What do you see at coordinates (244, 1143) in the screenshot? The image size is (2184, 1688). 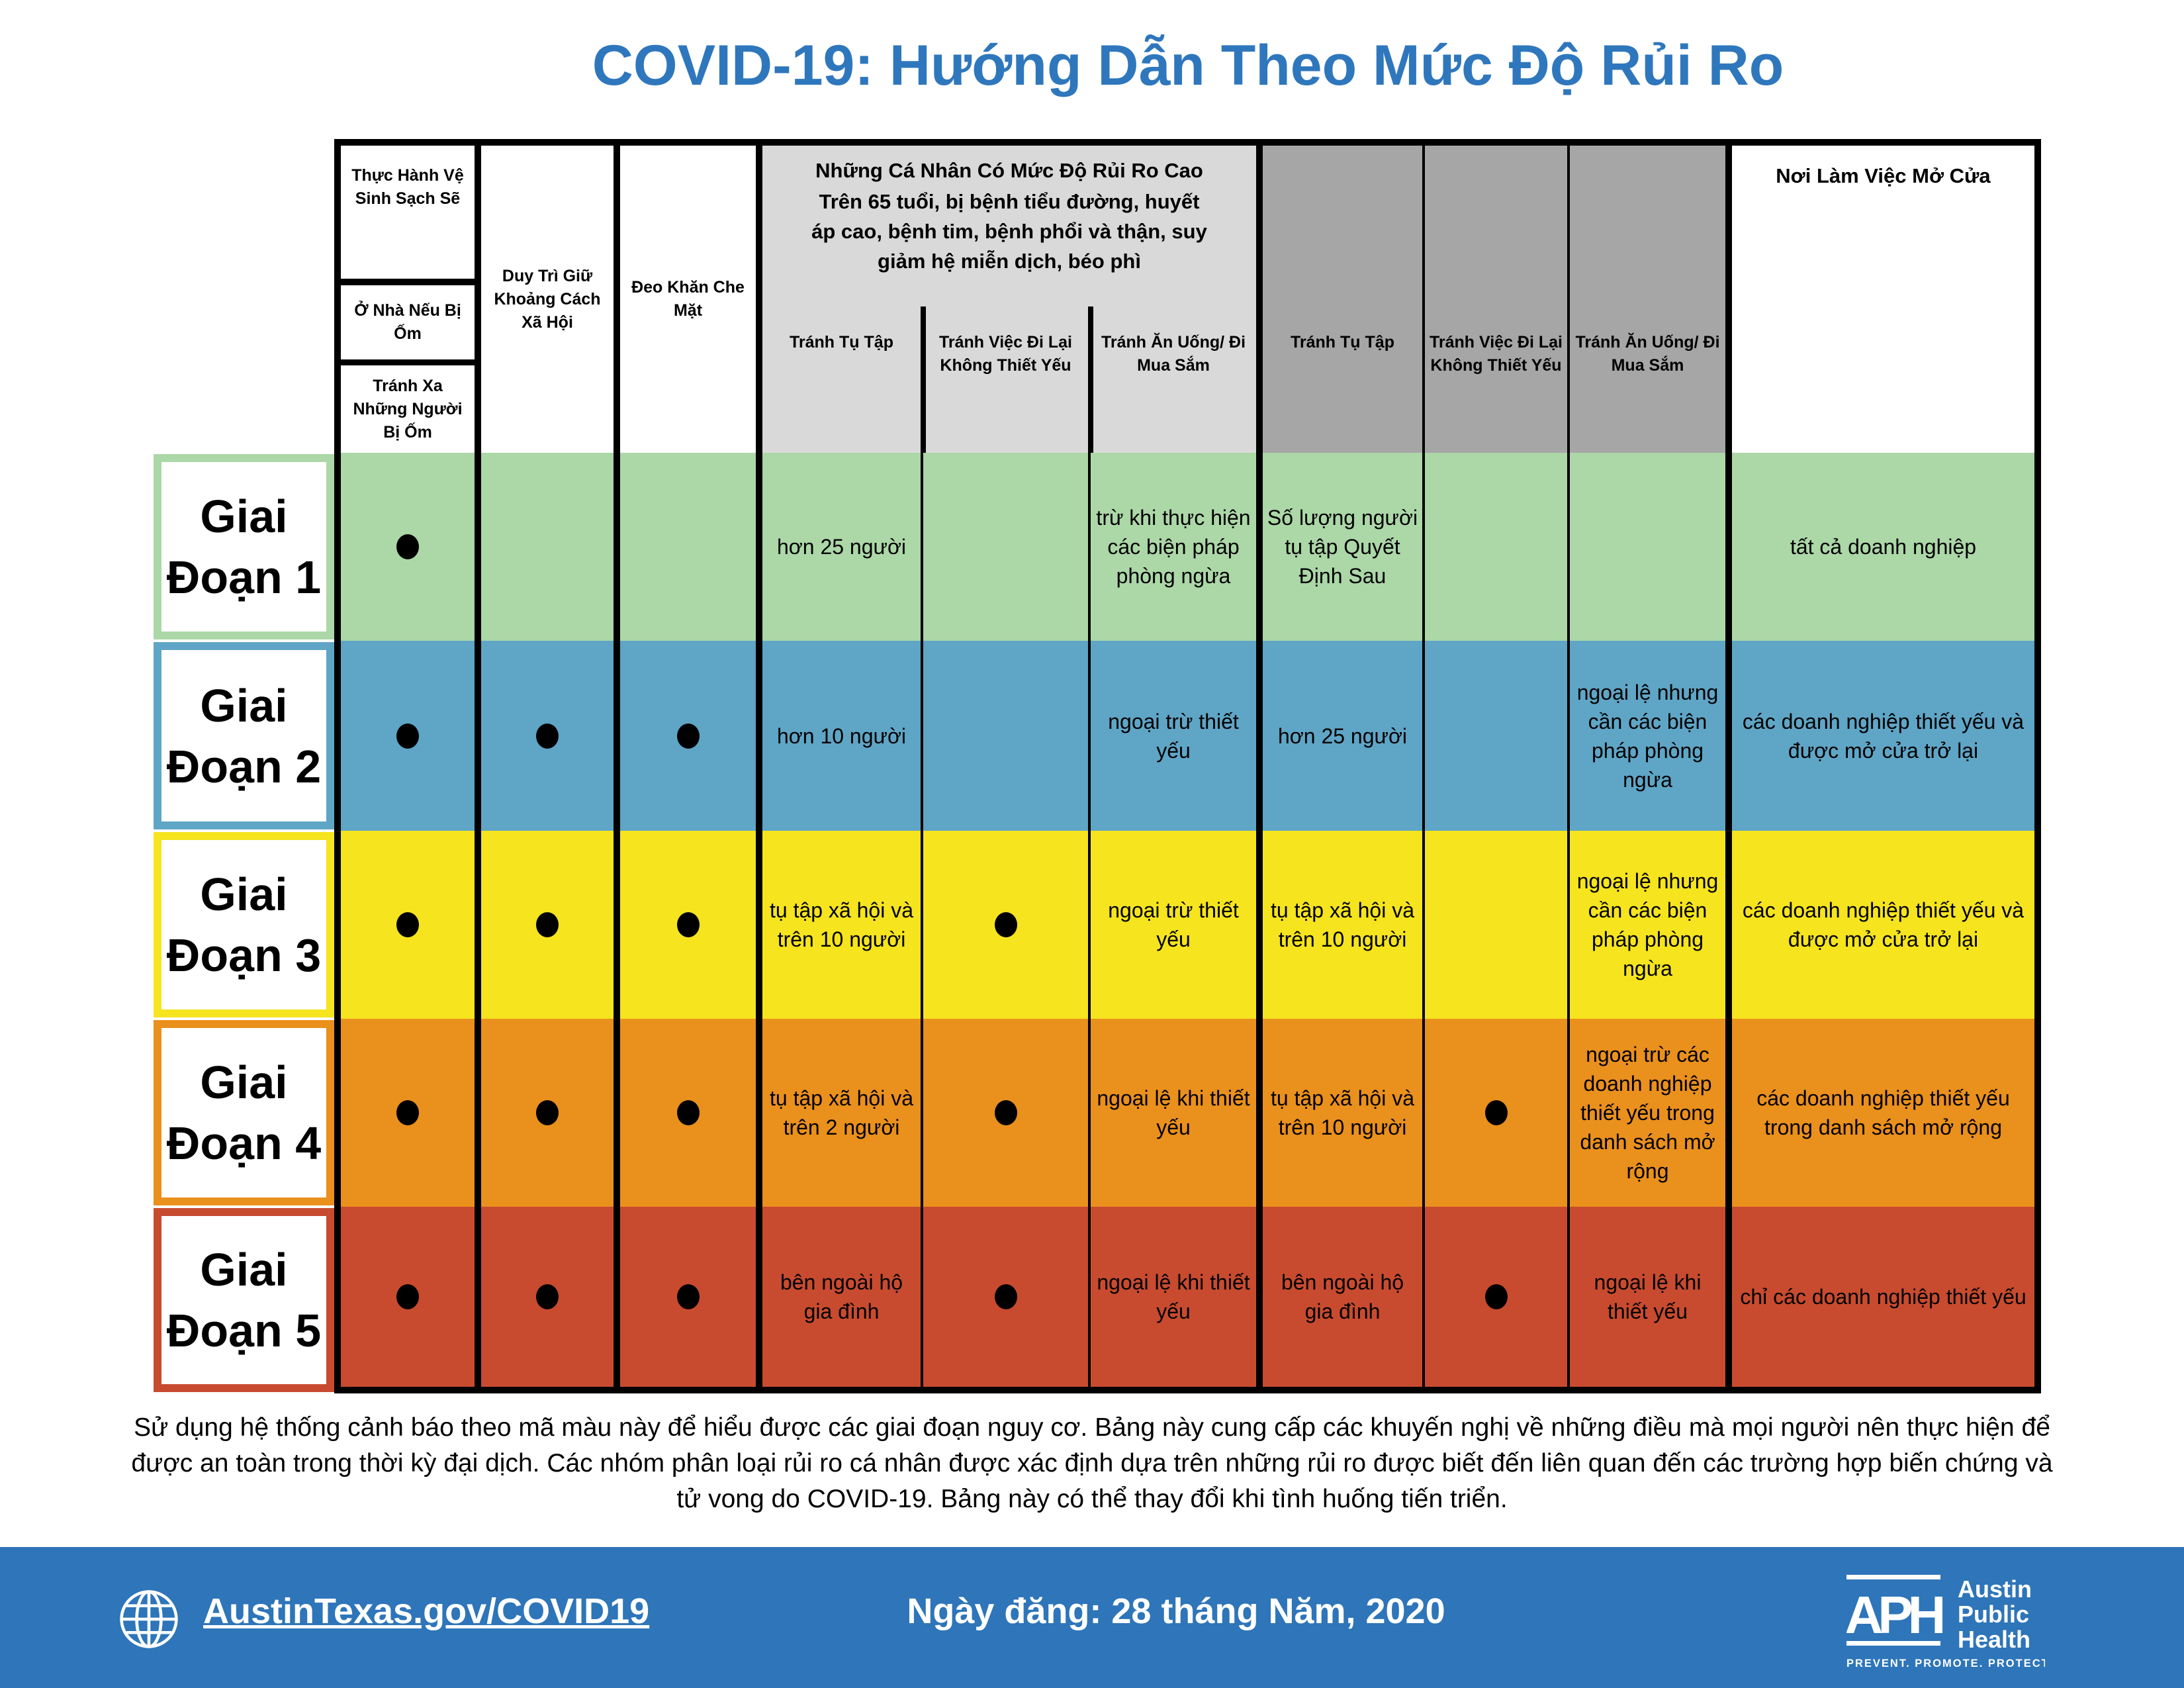 I see `stage-label-line2: Đoạn 4` at bounding box center [244, 1143].